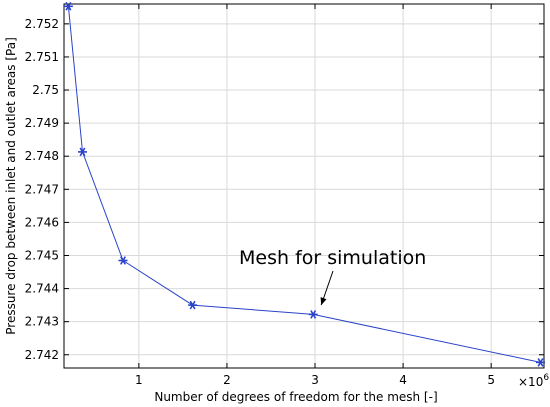 The width and height of the screenshot is (550, 407). Describe the element at coordinates (42, 355) in the screenshot. I see `y-tick-label: 2.742` at that location.